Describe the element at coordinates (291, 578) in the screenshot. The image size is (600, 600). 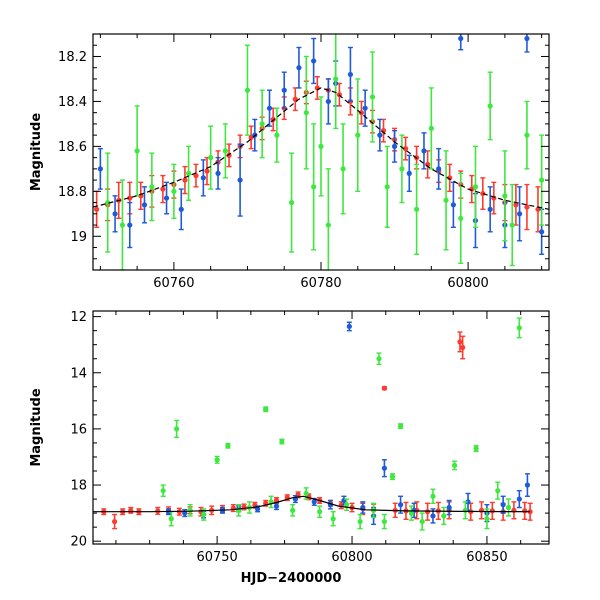
I see `x-axis-label: HJD−2400000` at that location.